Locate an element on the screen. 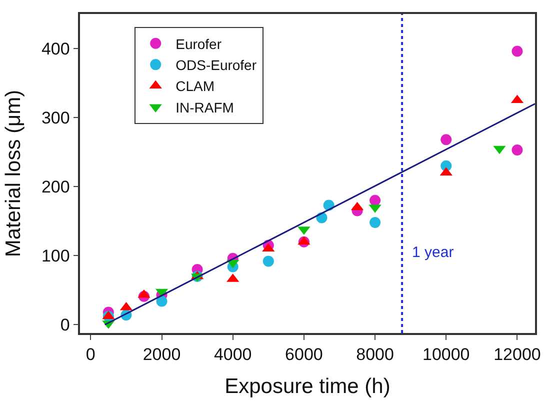  legend-label: CLAM is located at coordinates (195, 86).